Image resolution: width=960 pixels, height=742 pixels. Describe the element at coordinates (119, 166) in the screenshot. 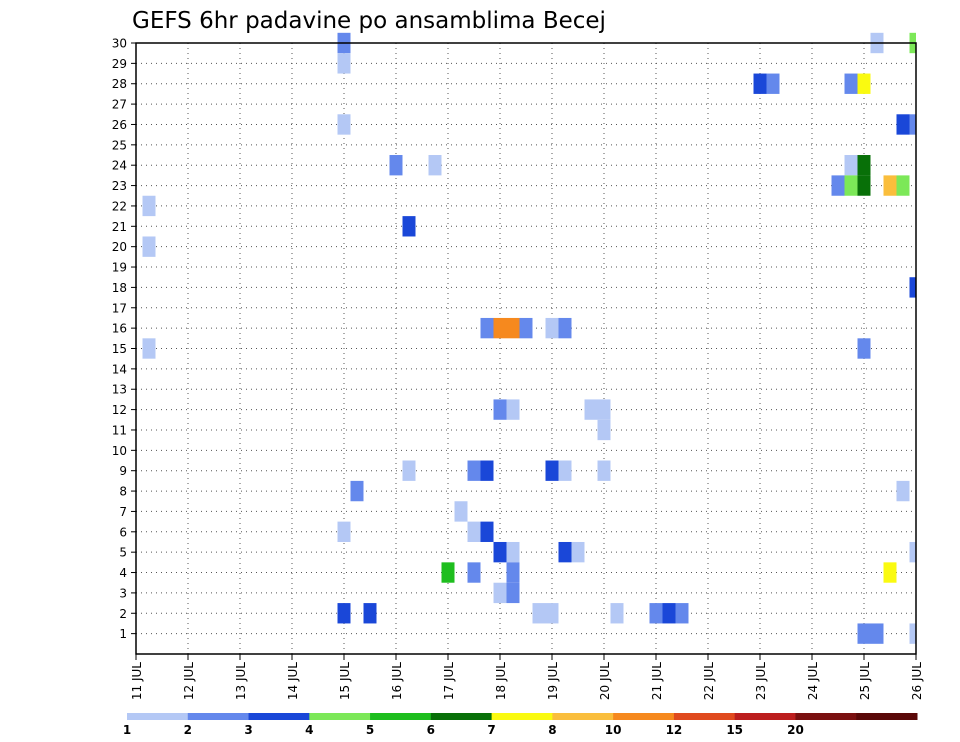

I see `y-tick-label: 24` at that location.